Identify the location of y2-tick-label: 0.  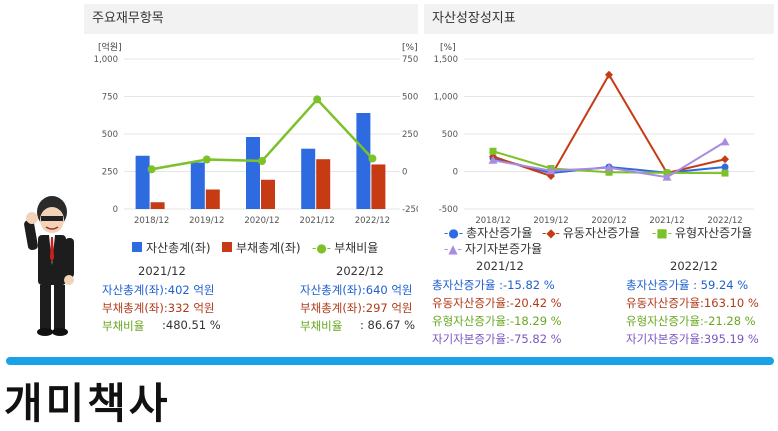
(404, 173).